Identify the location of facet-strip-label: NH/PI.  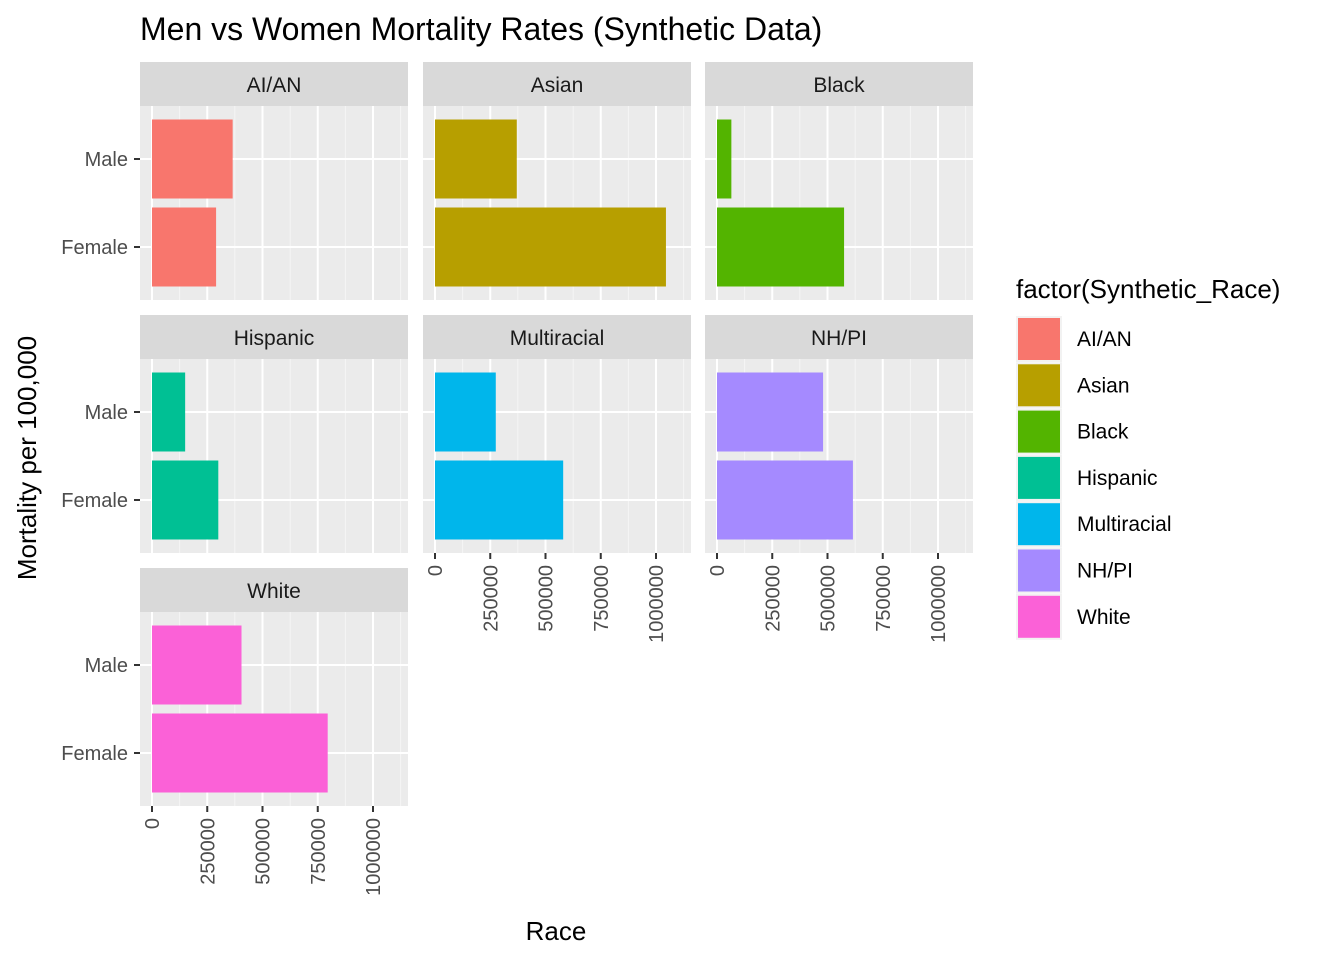
(839, 338).